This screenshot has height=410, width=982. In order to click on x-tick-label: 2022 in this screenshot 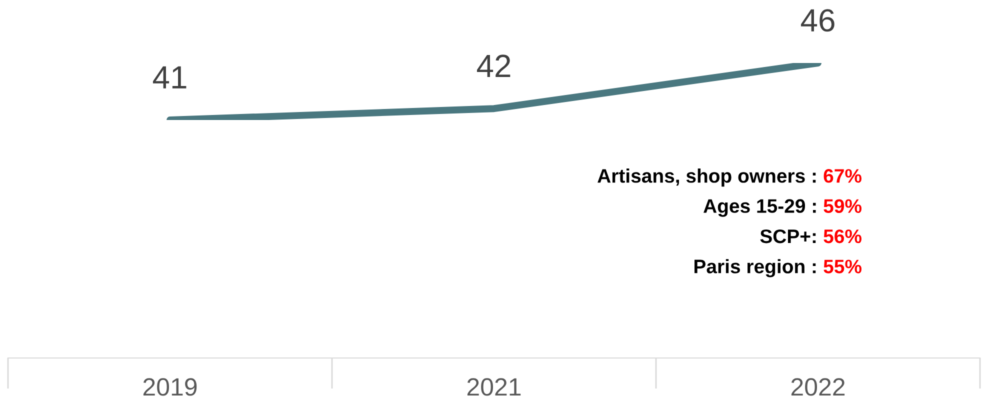, I will do `click(818, 387)`.